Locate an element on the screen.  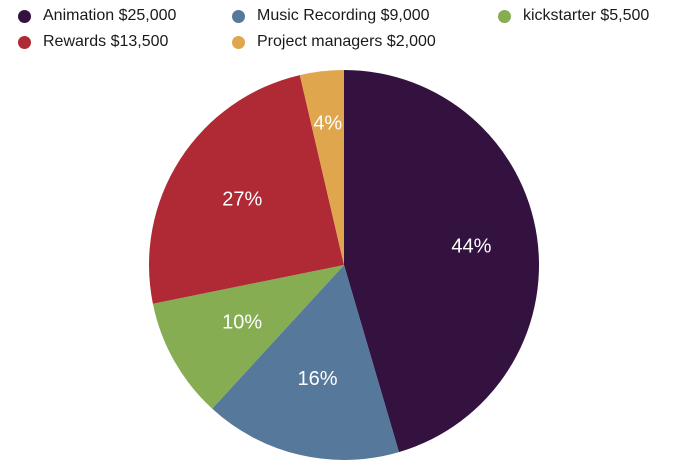
legend-item-kickstarter: kickstarter $5,500 is located at coordinates (573, 16).